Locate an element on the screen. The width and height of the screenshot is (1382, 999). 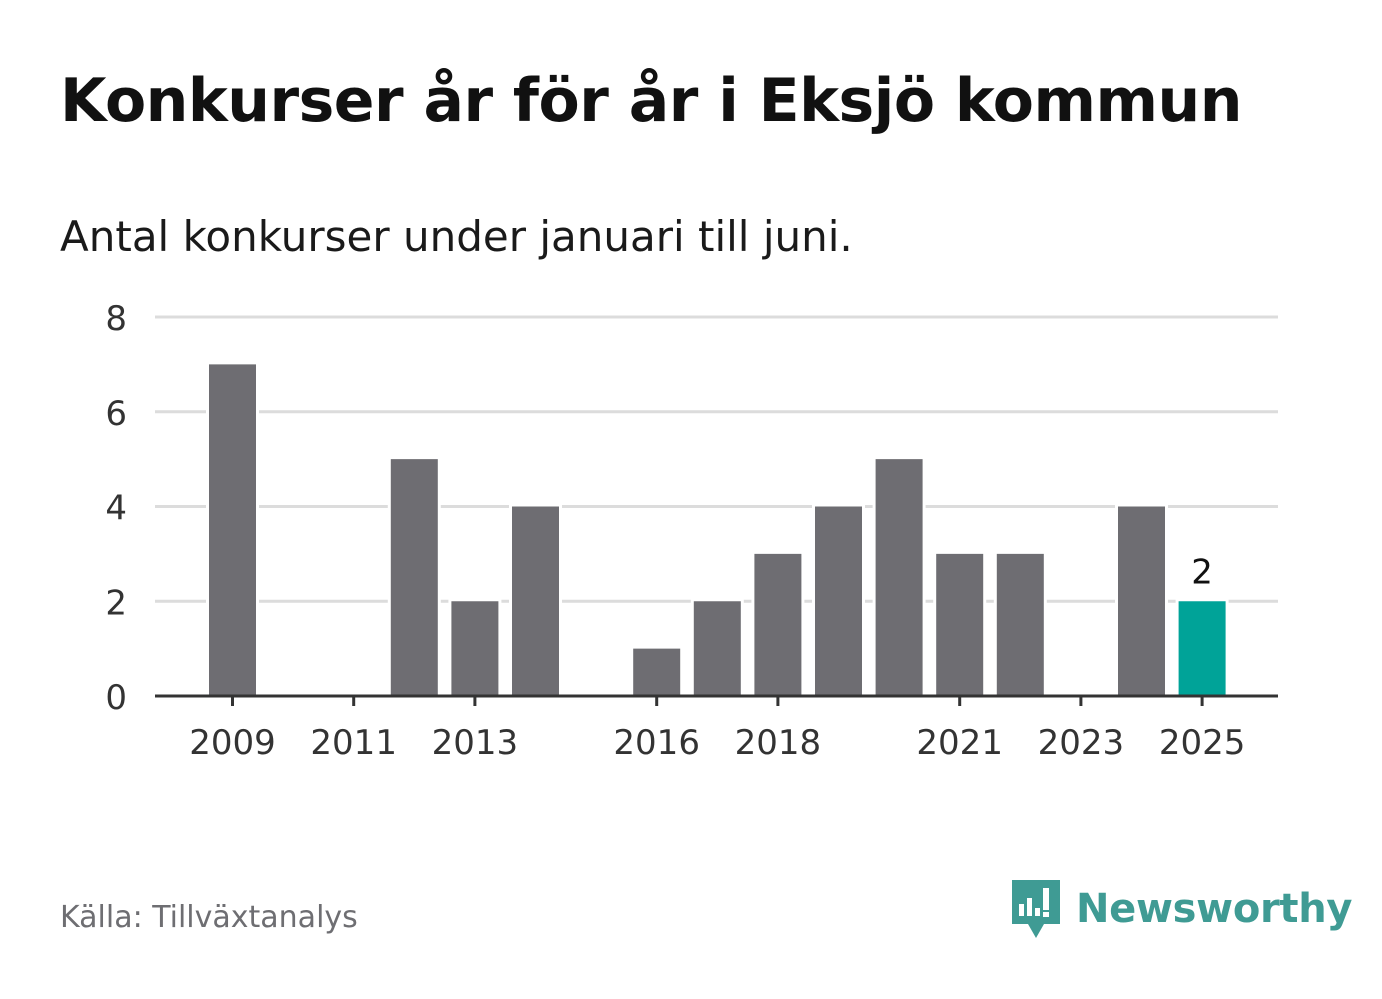
bar-2020 is located at coordinates (899, 577).